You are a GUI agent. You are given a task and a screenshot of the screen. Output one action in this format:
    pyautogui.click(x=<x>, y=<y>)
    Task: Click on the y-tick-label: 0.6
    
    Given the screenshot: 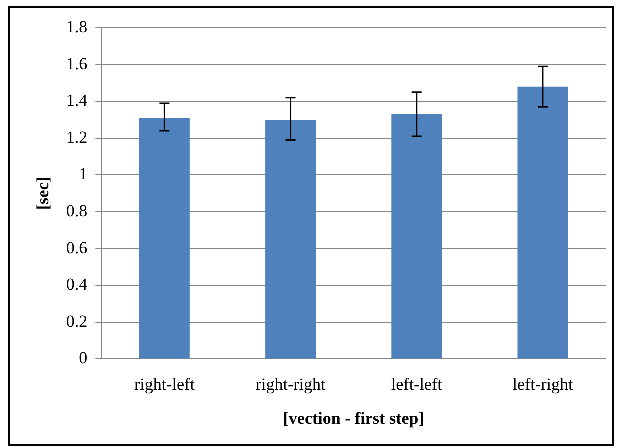 What is the action you would take?
    pyautogui.click(x=77, y=248)
    